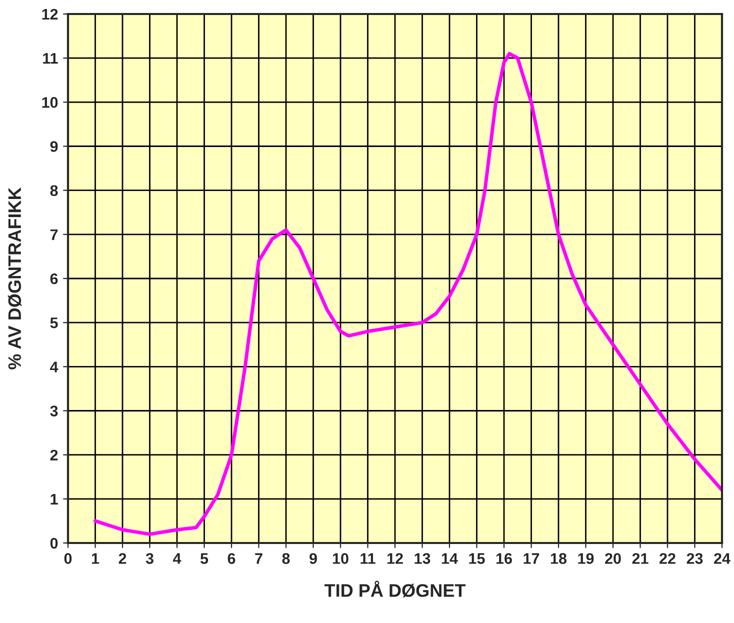 The image size is (734, 623). What do you see at coordinates (640, 558) in the screenshot?
I see `x-tick-label: 21` at bounding box center [640, 558].